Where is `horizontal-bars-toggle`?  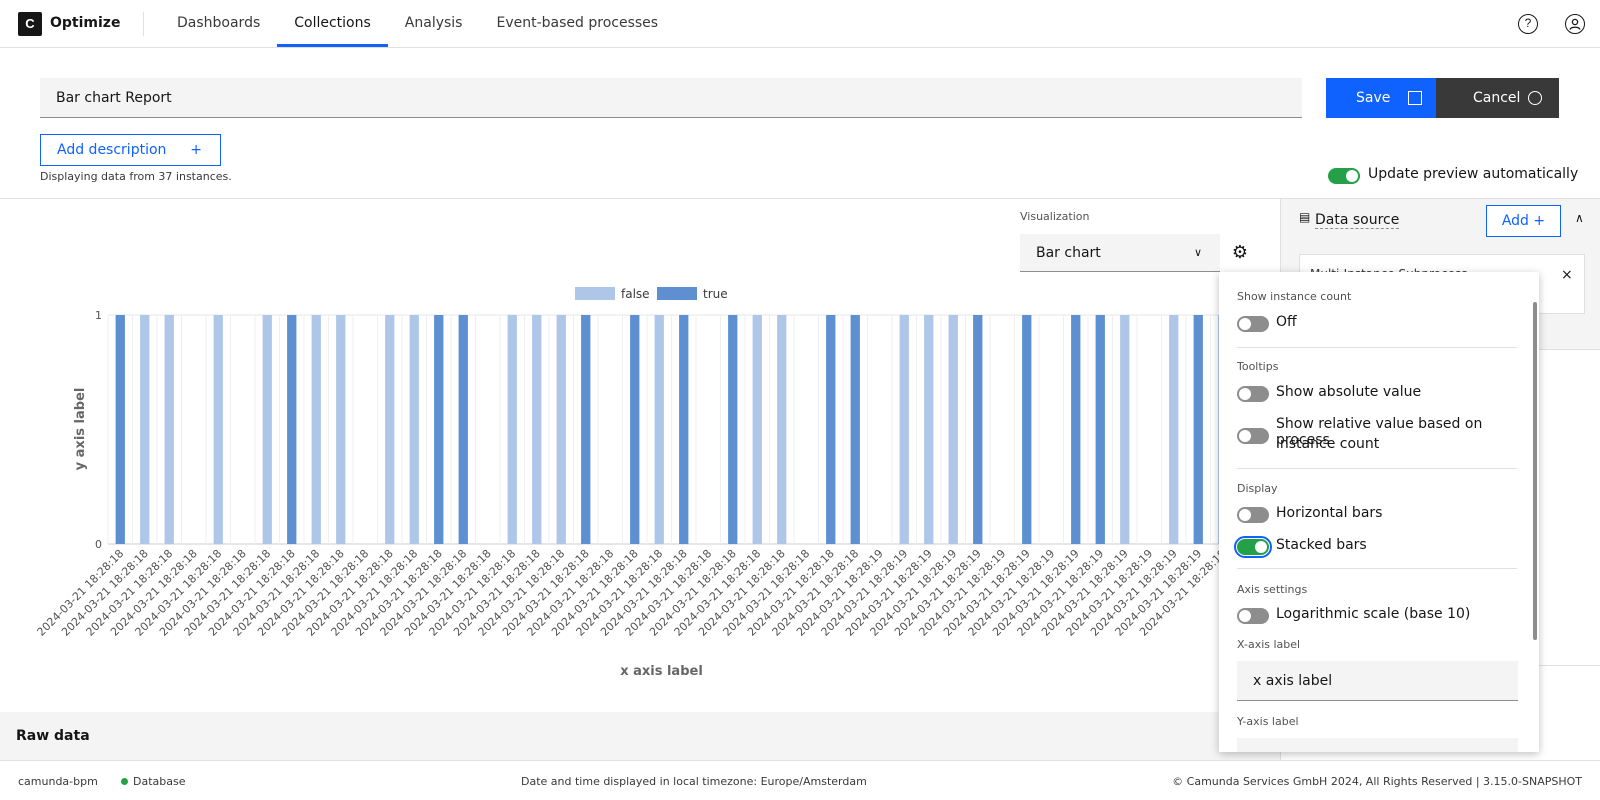
horizontal-bars-toggle is located at coordinates (1253, 515).